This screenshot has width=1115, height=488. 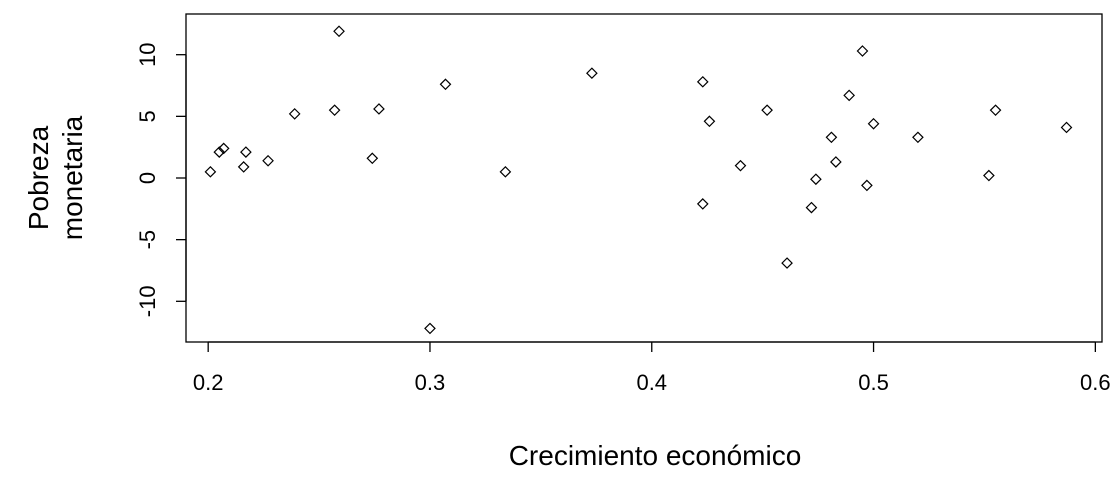 I want to click on y-tick-label: -5, so click(x=147, y=240).